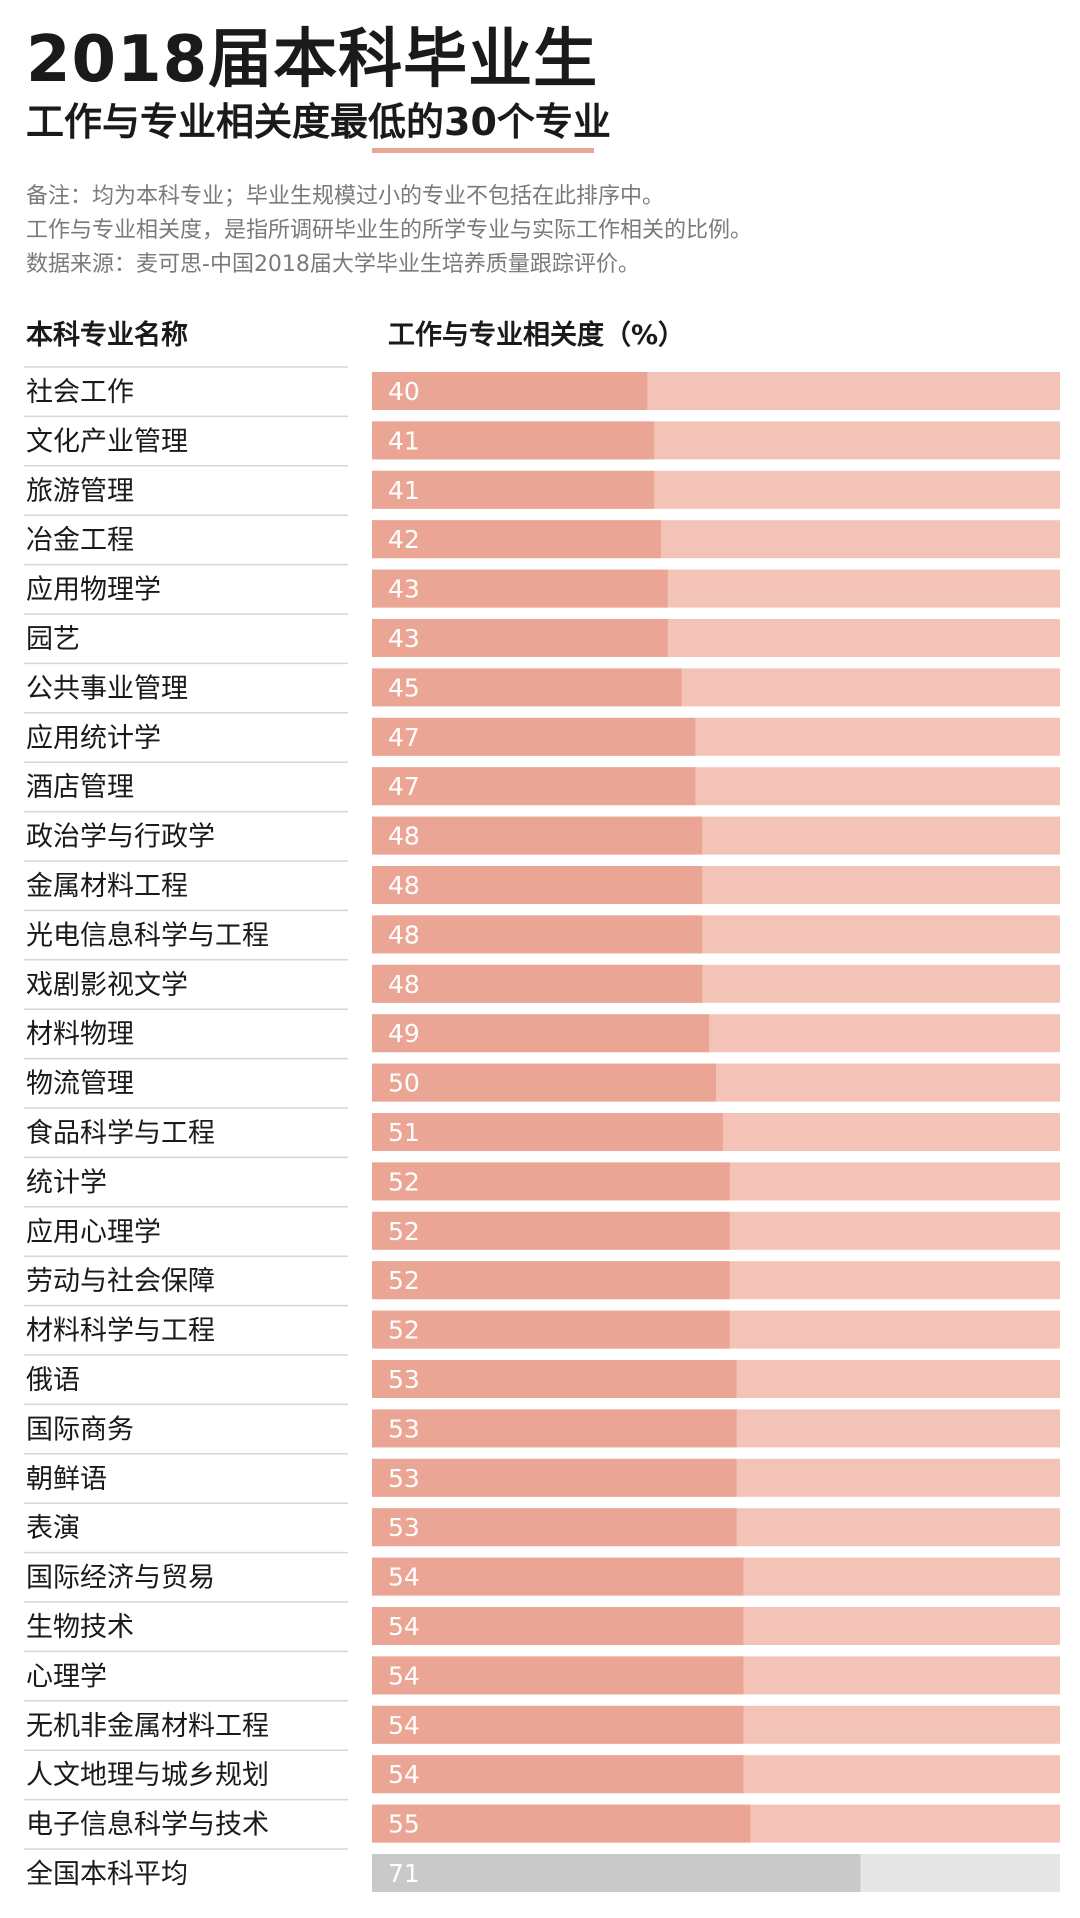  What do you see at coordinates (404, 687) in the screenshot?
I see `bar-value-label: 45` at bounding box center [404, 687].